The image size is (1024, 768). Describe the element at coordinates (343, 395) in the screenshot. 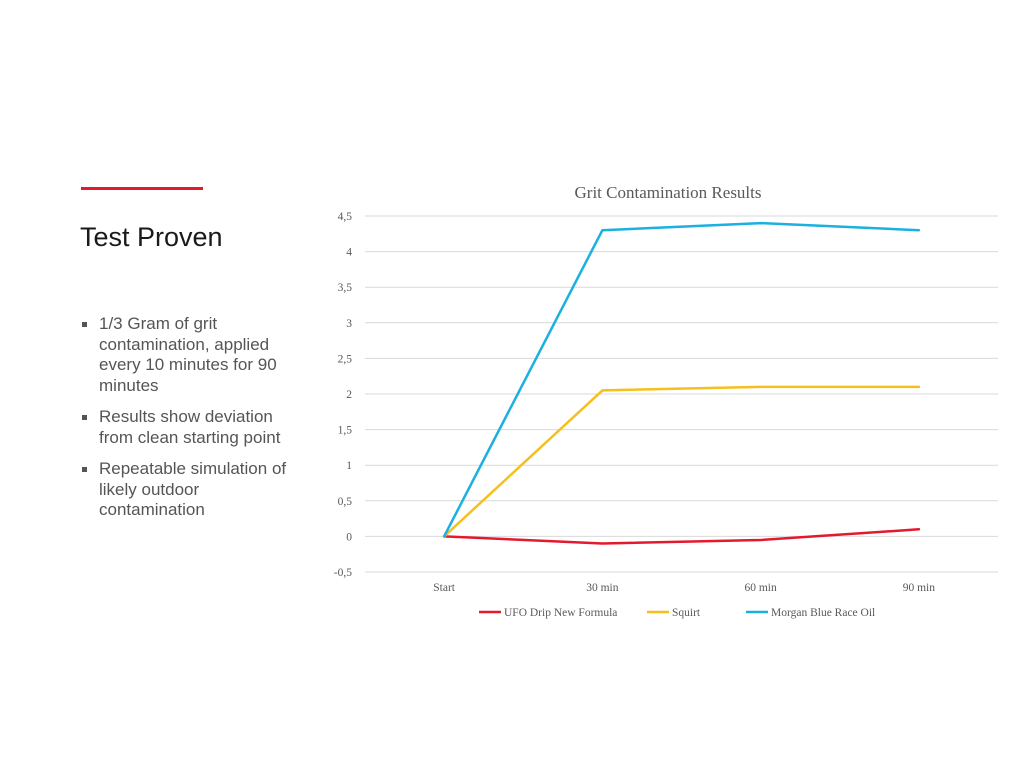

I see `y-axis-ticks: -0,5 0 0,5 1 1,5 2 2,5 3 3,5 4 4,5` at that location.